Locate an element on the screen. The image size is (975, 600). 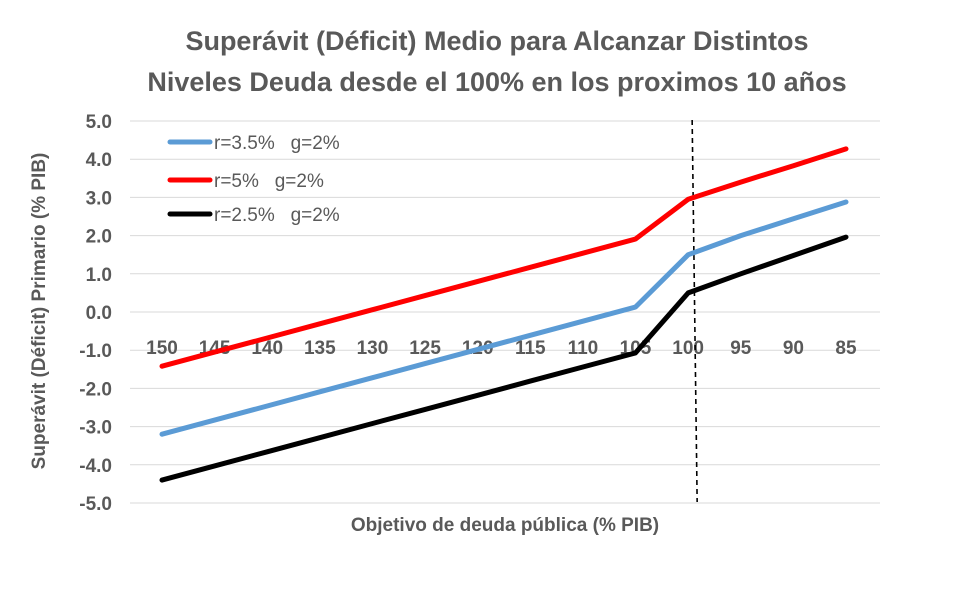
reference-line-group is located at coordinates (694, 311).